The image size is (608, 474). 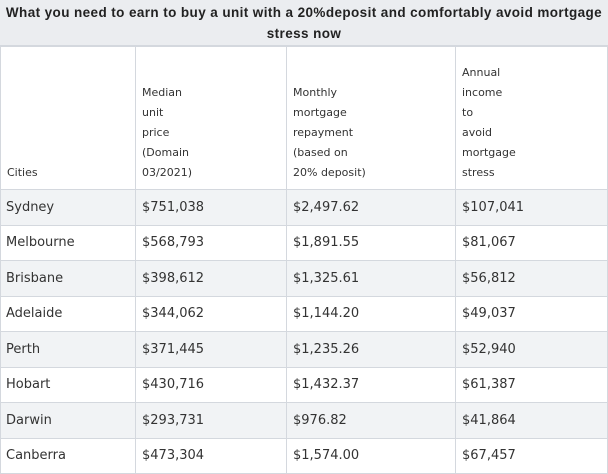 I want to click on cell-repayment: $1,144.20, so click(x=371, y=313).